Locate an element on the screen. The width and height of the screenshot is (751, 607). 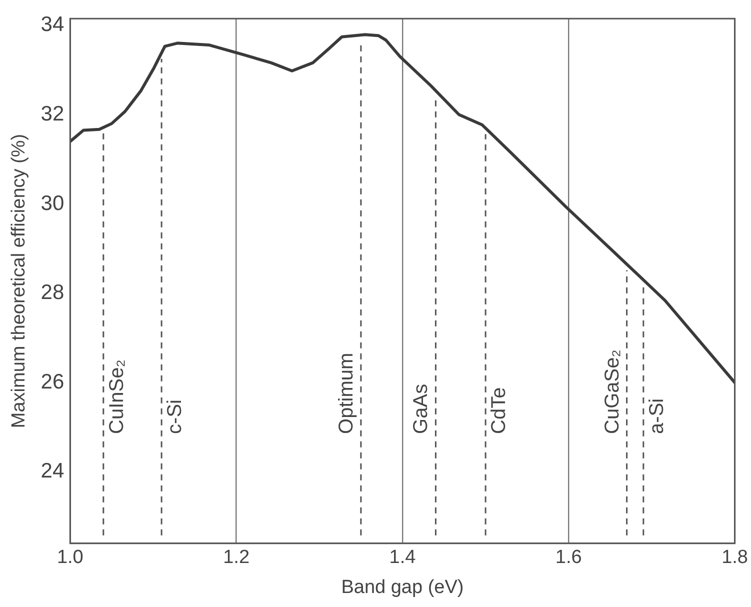
x-tick-label: 1.2 is located at coordinates (236, 557).